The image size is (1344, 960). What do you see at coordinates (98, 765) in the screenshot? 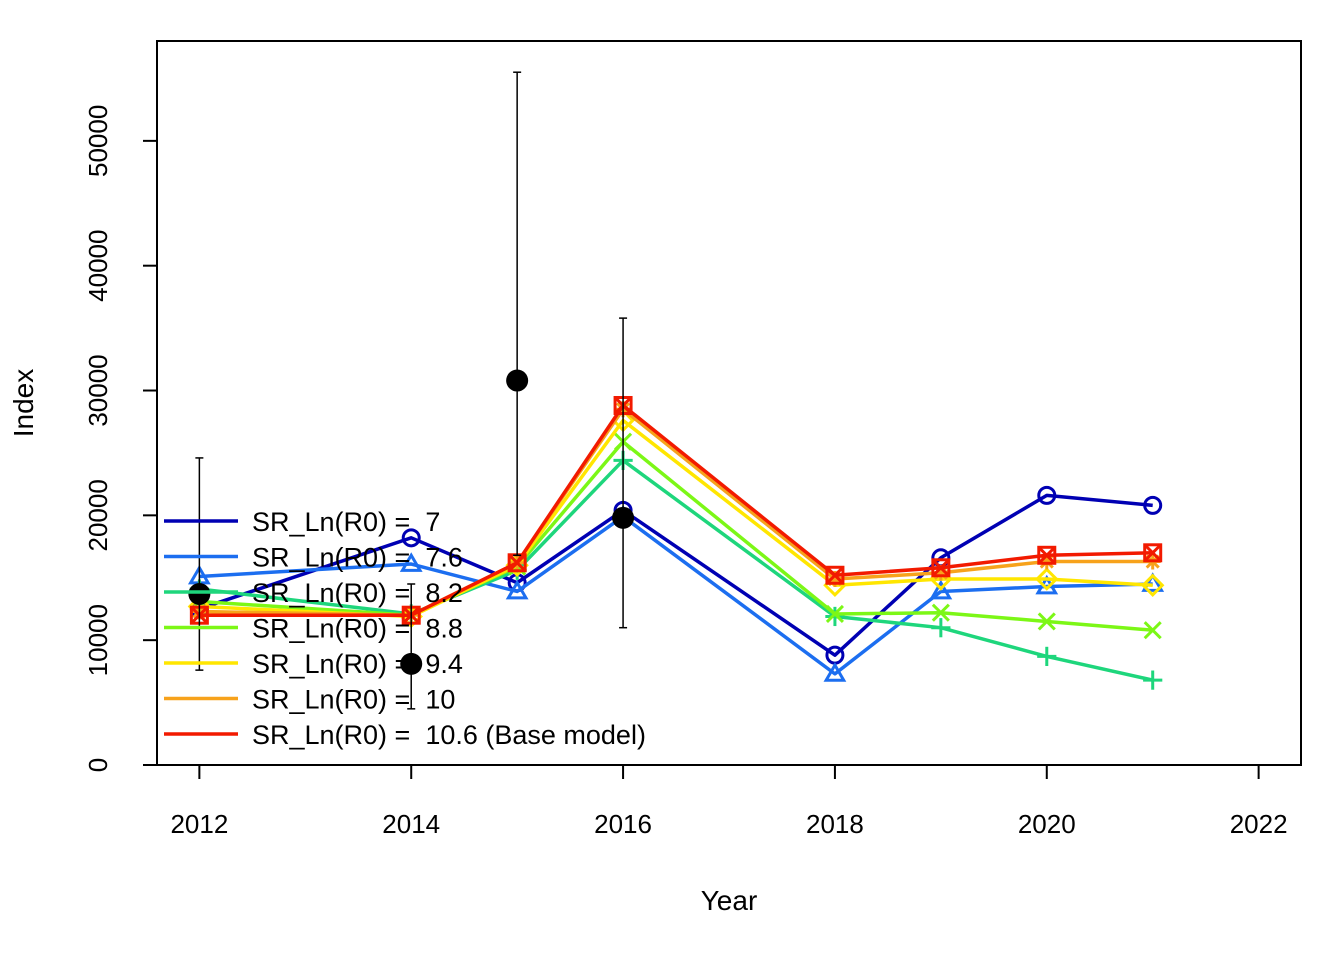
I see `y-tick-label: 0` at bounding box center [98, 765].